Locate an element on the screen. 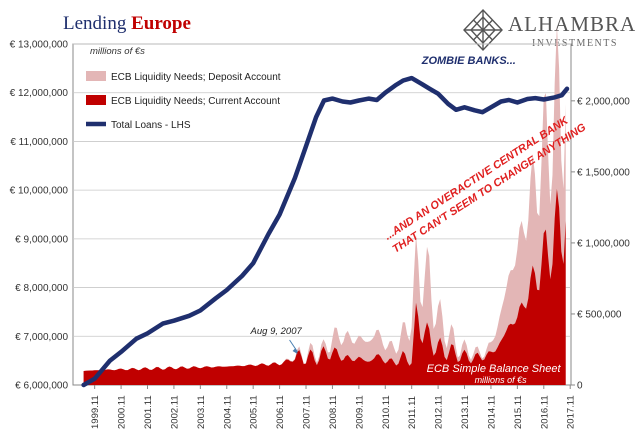 This screenshot has width=641, height=441. x-tick-label: 2015.11 is located at coordinates (518, 412).